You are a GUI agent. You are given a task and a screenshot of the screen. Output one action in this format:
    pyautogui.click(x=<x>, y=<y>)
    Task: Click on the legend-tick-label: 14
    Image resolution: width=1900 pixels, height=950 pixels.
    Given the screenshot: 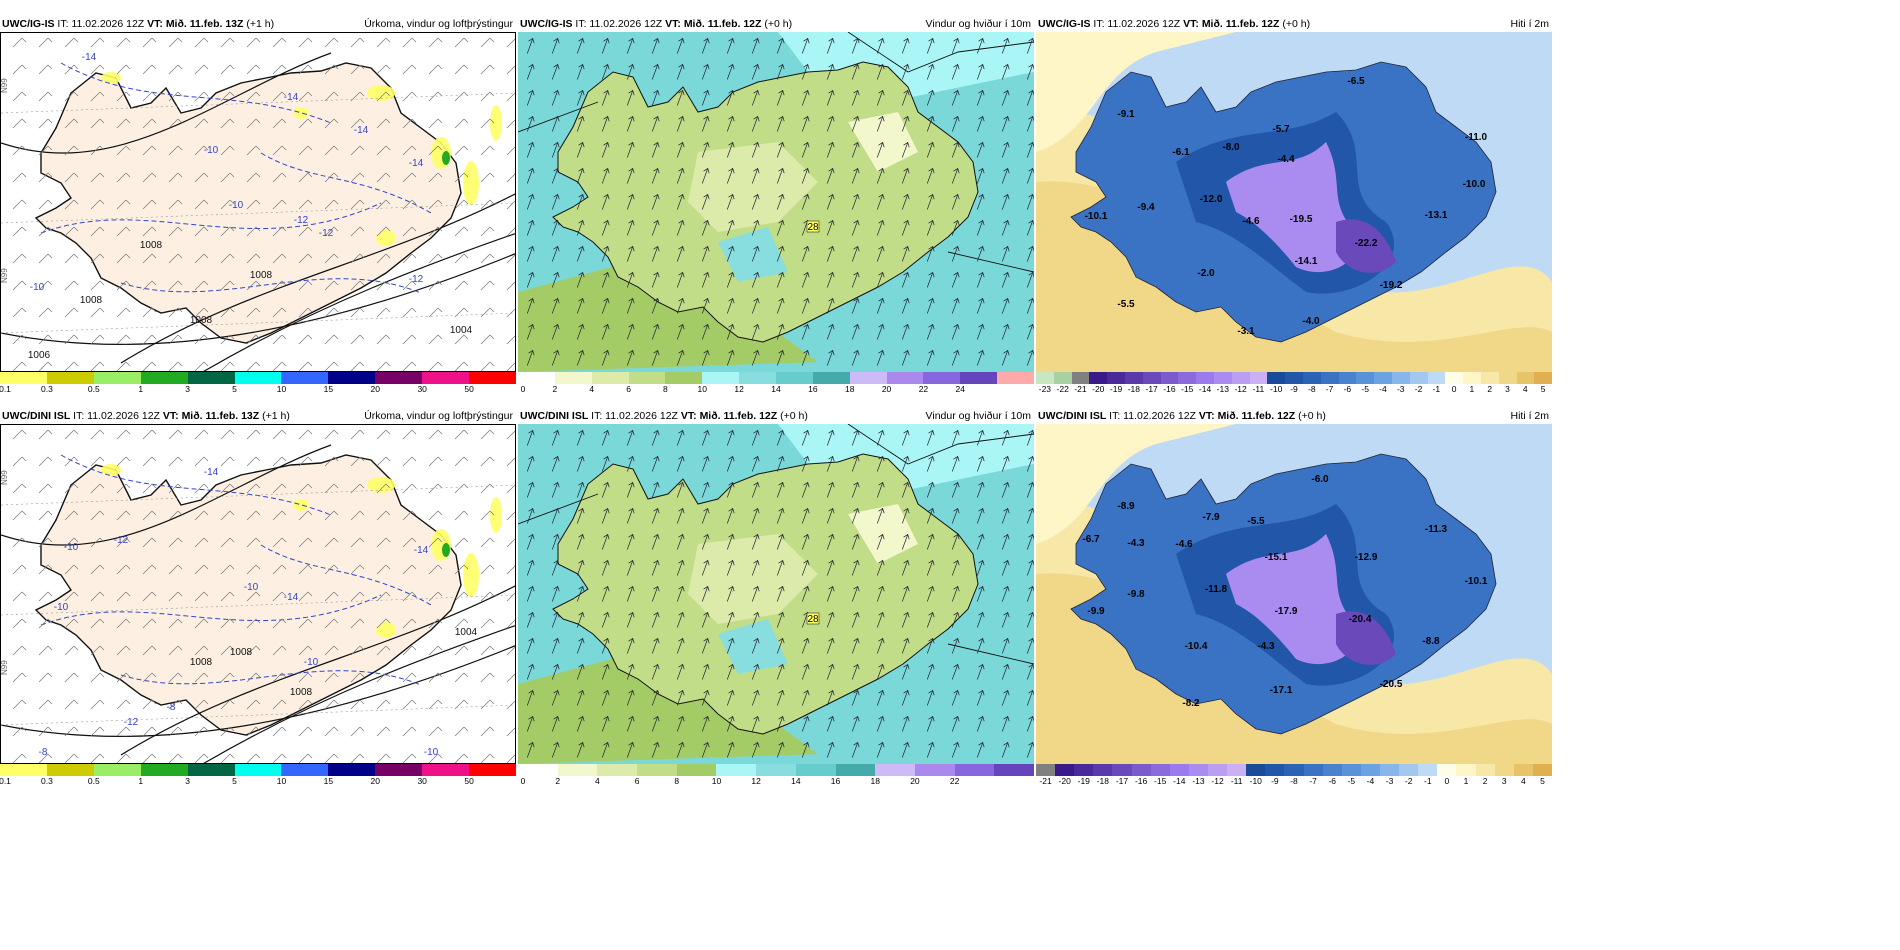 What is the action you would take?
    pyautogui.click(x=776, y=389)
    